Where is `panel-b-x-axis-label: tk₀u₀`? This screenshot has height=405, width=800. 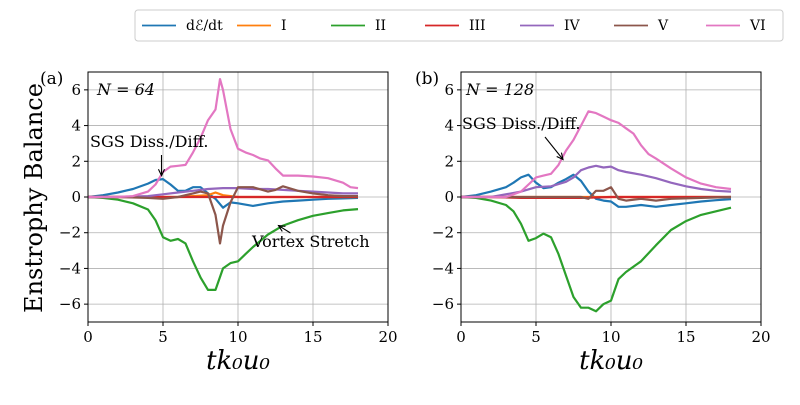 panel-b-x-axis-label: tk₀u₀ is located at coordinates (611, 361).